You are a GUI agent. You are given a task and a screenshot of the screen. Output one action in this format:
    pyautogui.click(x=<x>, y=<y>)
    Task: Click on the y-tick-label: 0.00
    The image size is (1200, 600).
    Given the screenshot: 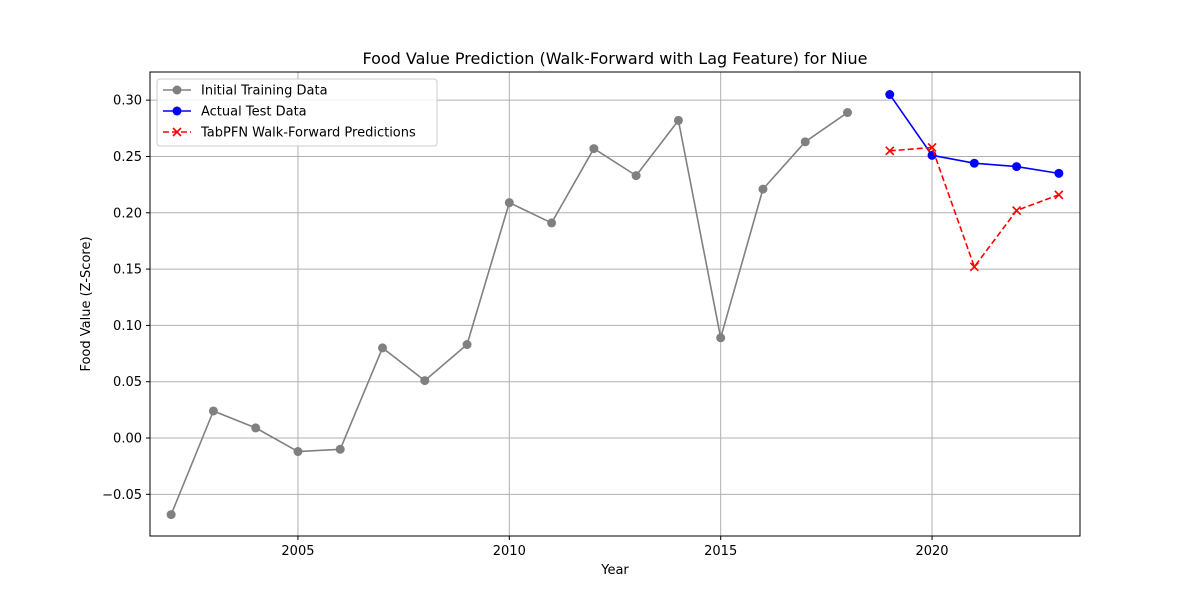 What is the action you would take?
    pyautogui.click(x=127, y=439)
    